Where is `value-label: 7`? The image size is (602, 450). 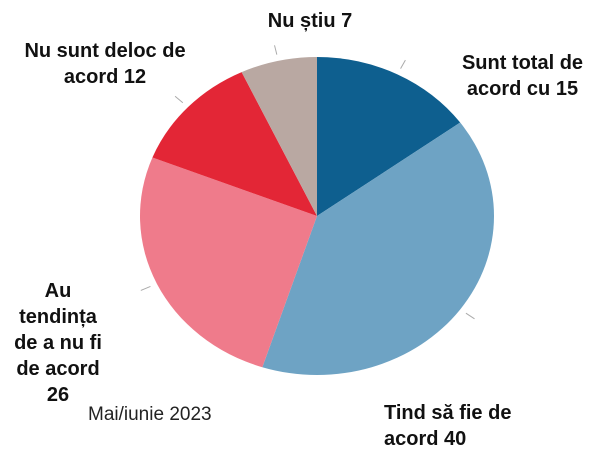 value-label: 7 is located at coordinates (347, 21).